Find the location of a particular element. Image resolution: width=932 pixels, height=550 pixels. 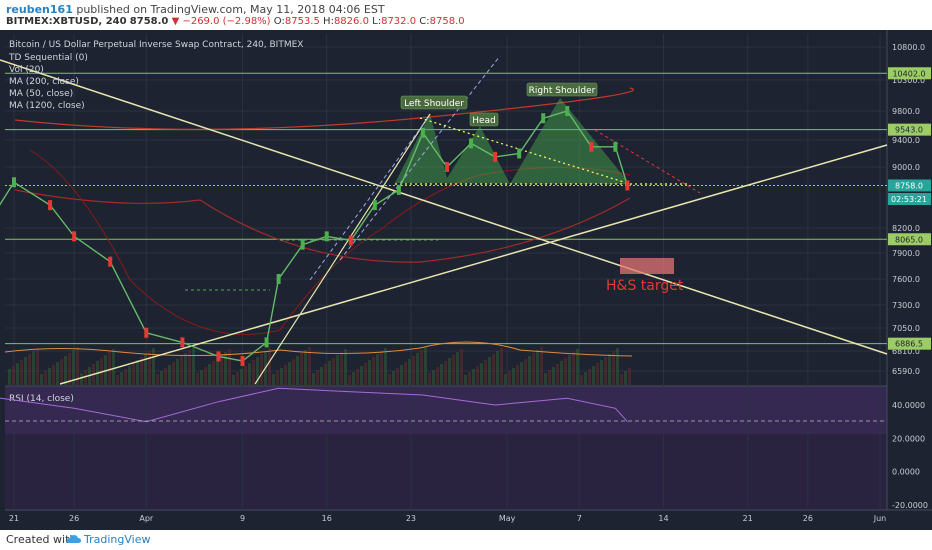

price-tick-label: 7050.0 is located at coordinates (906, 328).